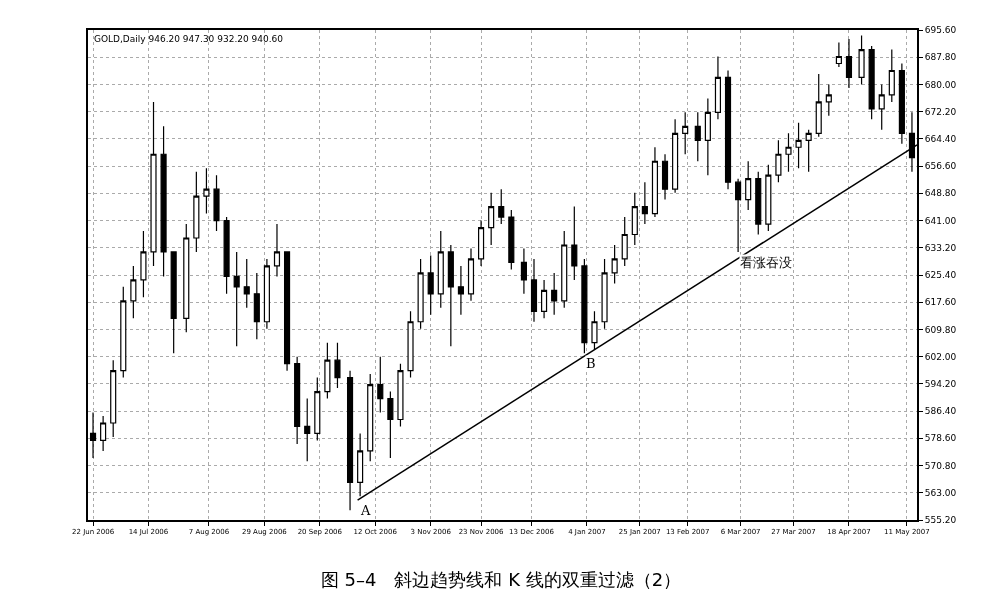 This screenshot has height=598, width=1002. I want to click on annotation: B, so click(591, 363).